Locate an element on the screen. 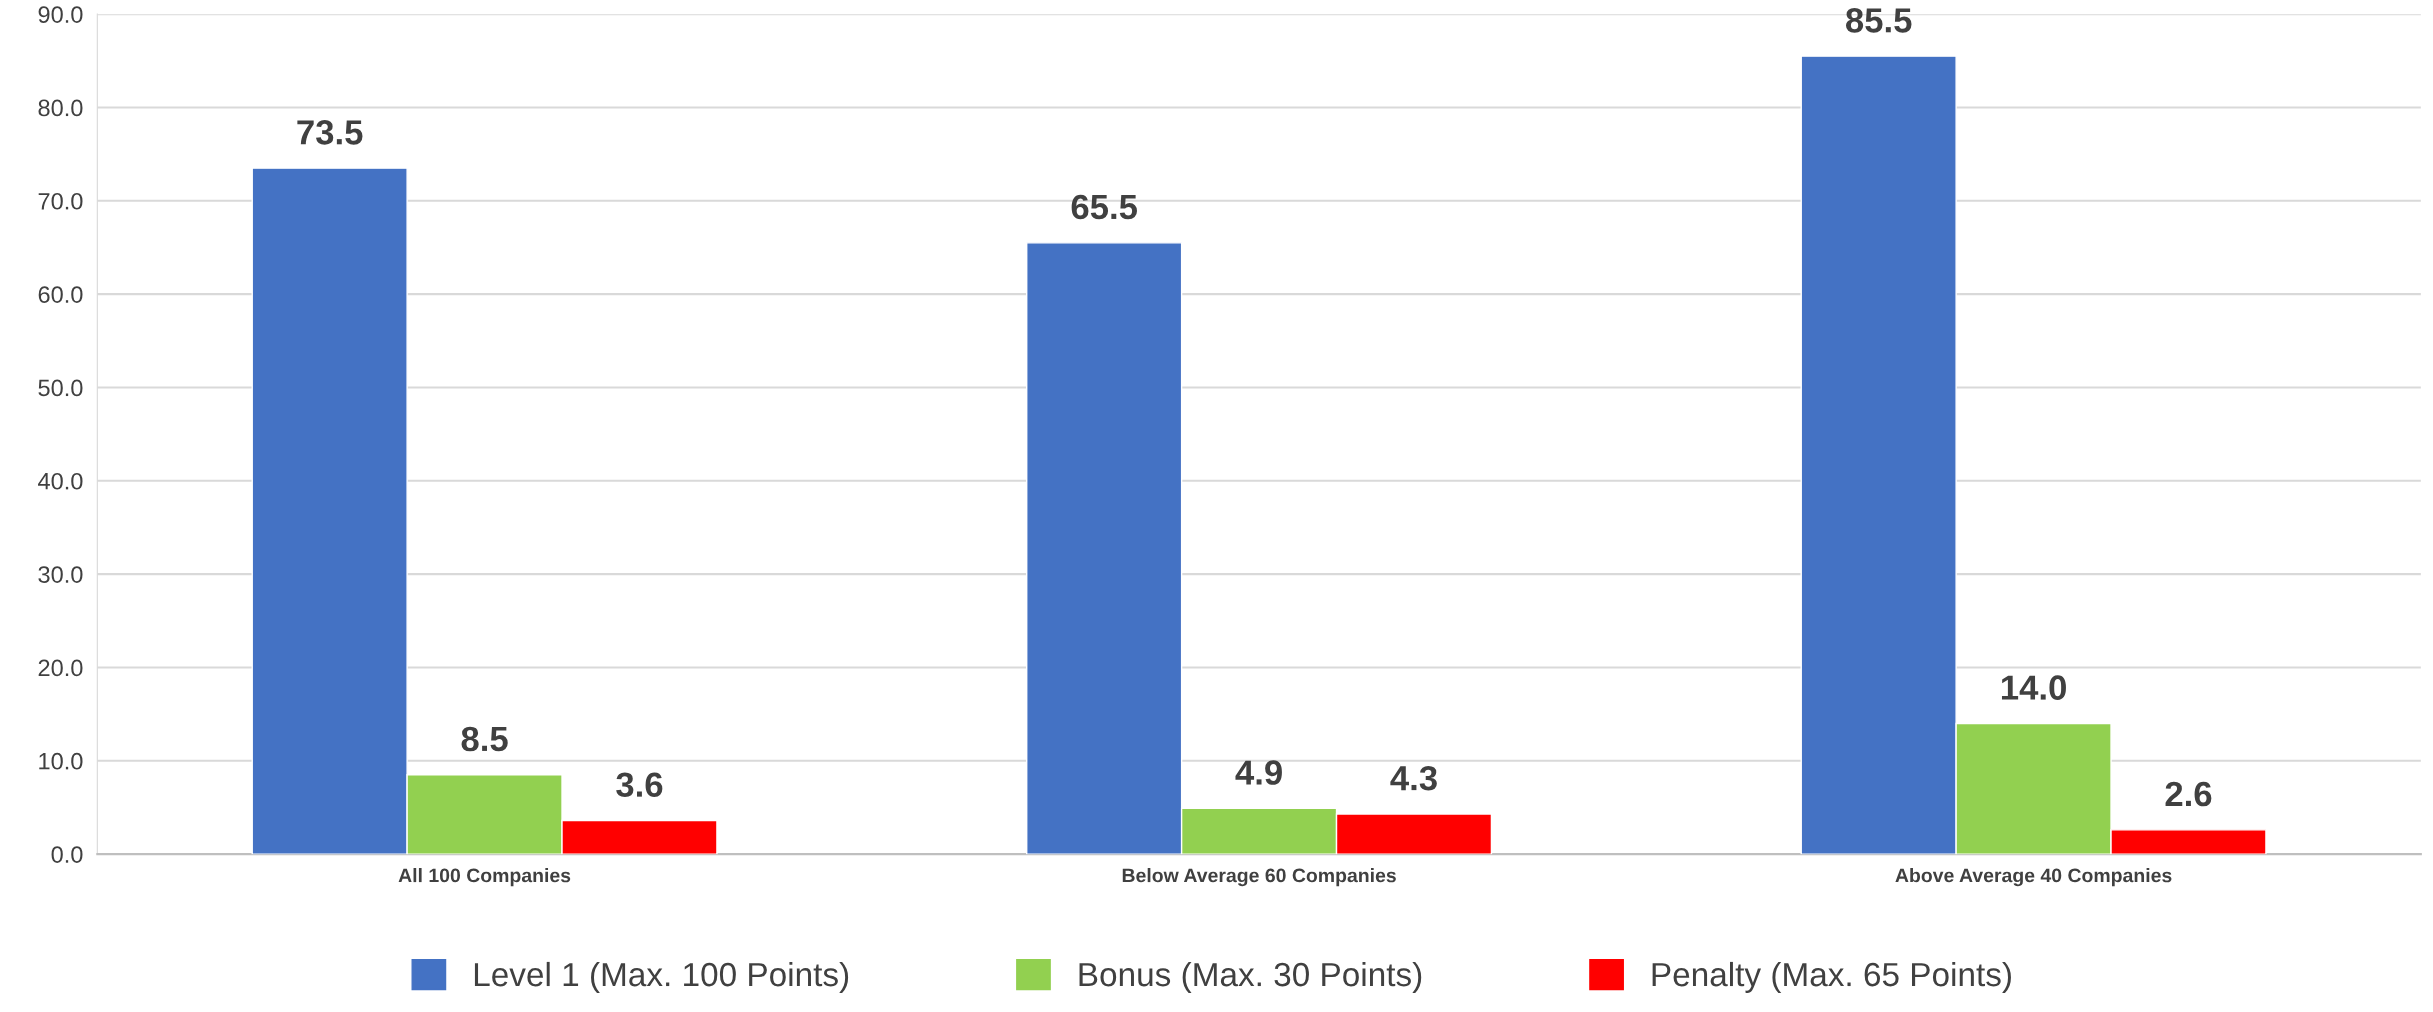  y-tick-label: 90.0 is located at coordinates (60, 14).